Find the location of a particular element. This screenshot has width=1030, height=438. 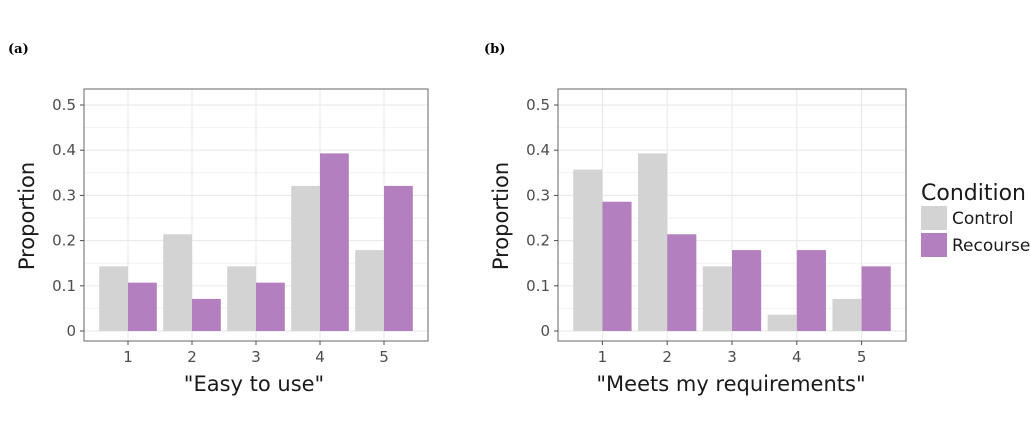

panel-a-y-tick-label: 0.3 is located at coordinates (64, 195).